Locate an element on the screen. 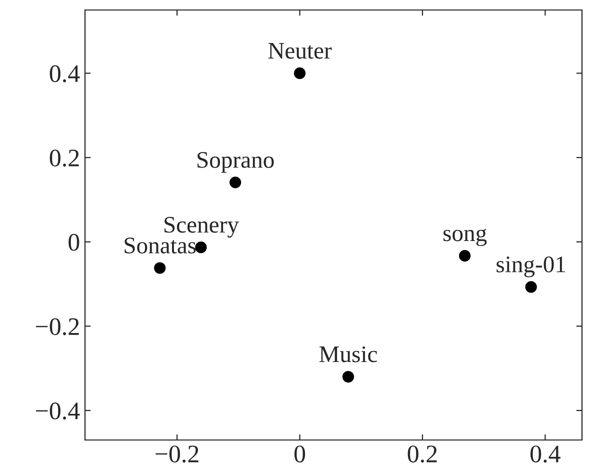 The height and width of the screenshot is (476, 596). annotation: sing-01 is located at coordinates (531, 267).